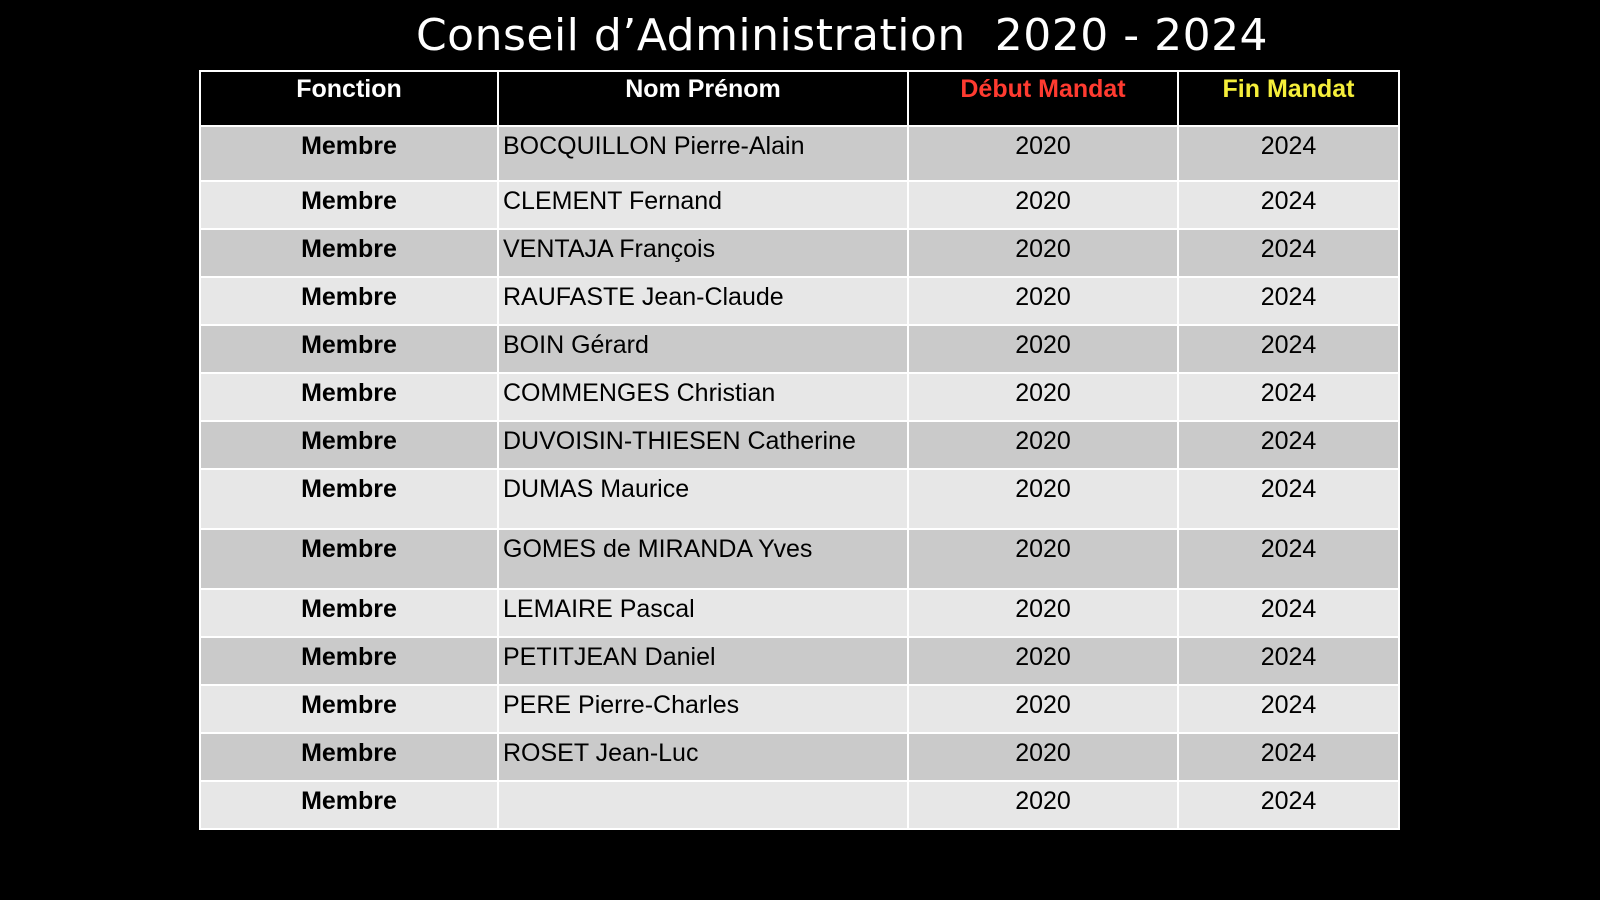  What do you see at coordinates (349, 98) in the screenshot?
I see `header-fonction: Fonction` at bounding box center [349, 98].